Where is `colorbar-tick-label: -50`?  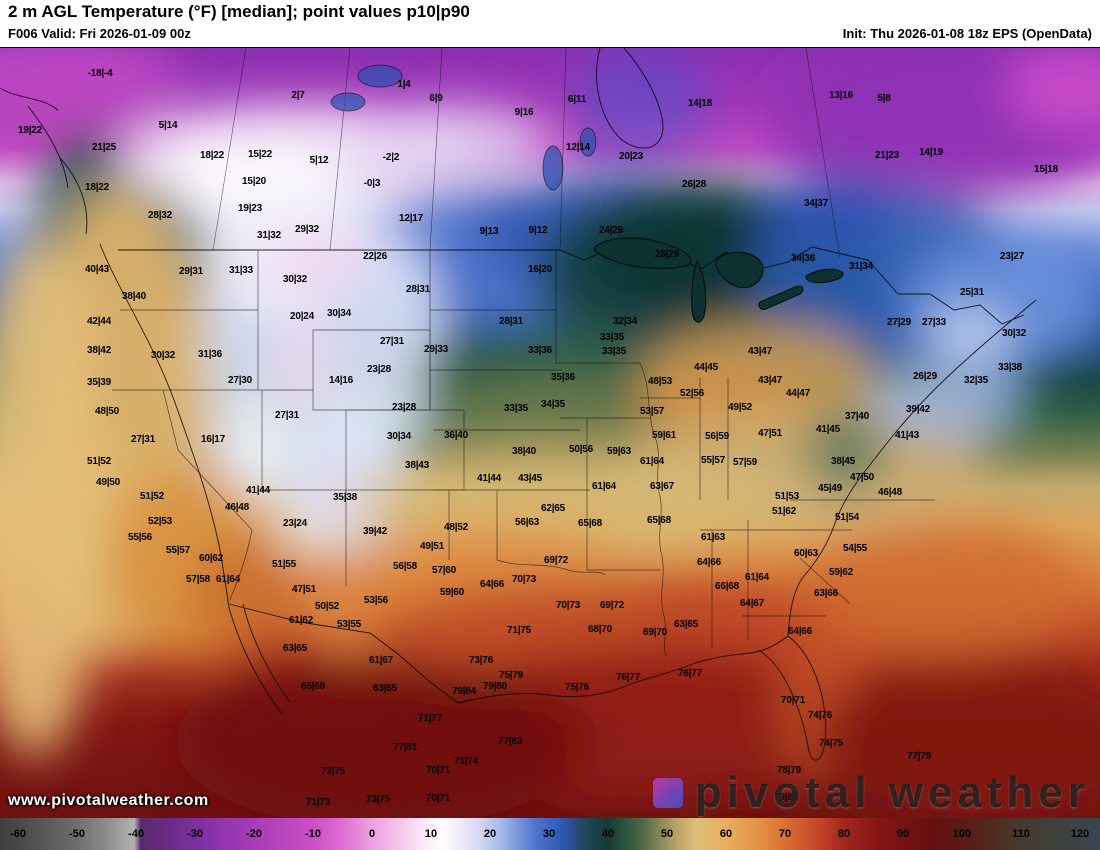 colorbar-tick-label: -50 is located at coordinates (77, 834).